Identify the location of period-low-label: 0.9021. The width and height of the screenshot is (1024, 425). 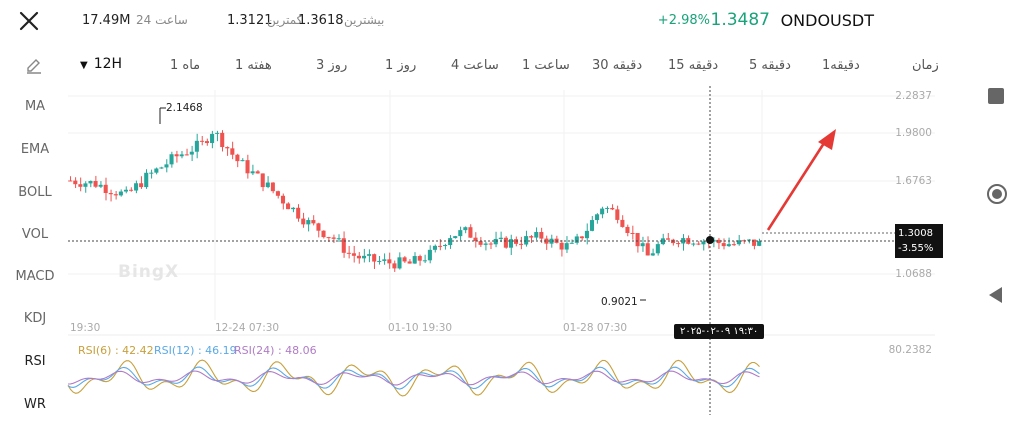
(619, 302).